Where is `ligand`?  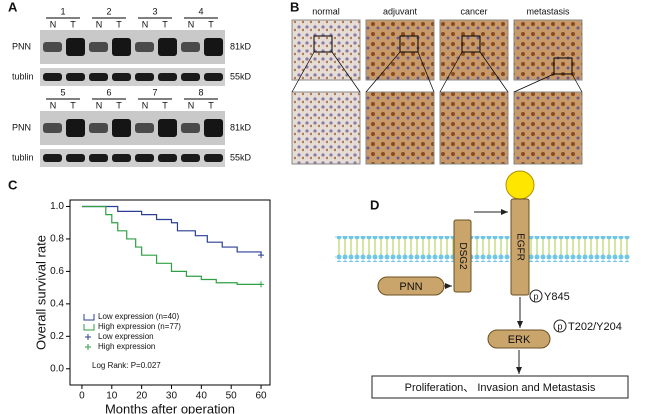
ligand is located at coordinates (520, 185).